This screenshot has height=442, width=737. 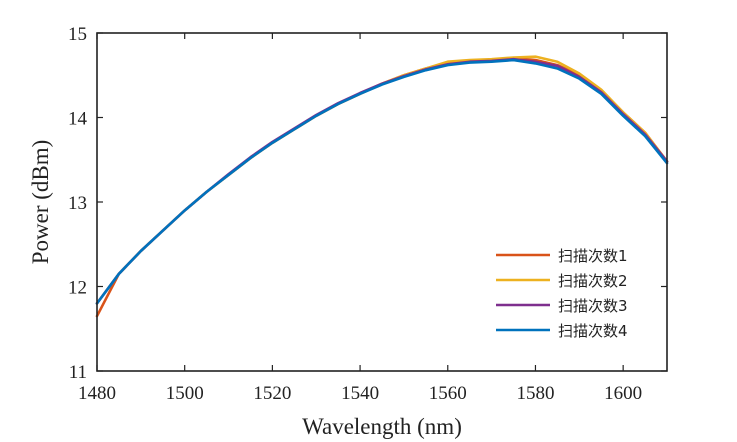 I want to click on legend-label-2: 扫描次数2, so click(x=593, y=281).